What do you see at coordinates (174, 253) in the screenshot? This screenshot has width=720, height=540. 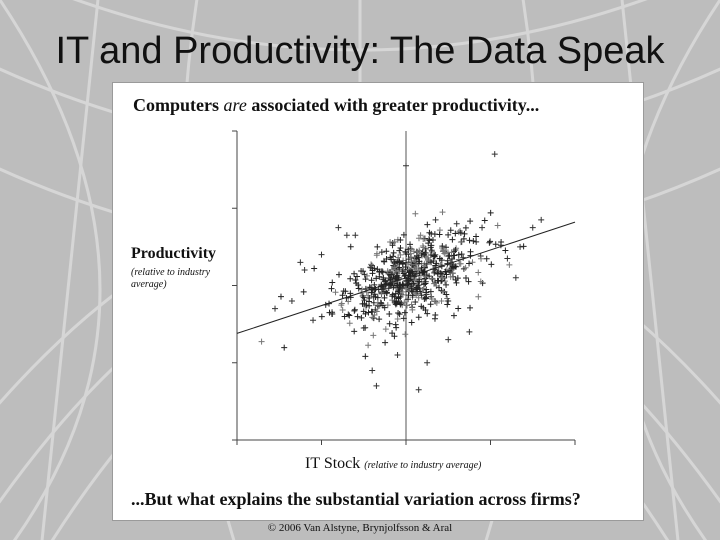 I see `y-axis-label: Productivity` at bounding box center [174, 253].